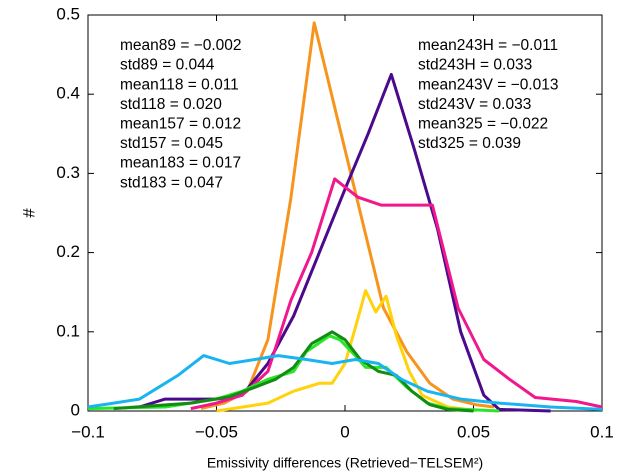 This screenshot has width=628, height=476. Describe the element at coordinates (88, 431) in the screenshot. I see `x-tick-label: −0.1` at that location.